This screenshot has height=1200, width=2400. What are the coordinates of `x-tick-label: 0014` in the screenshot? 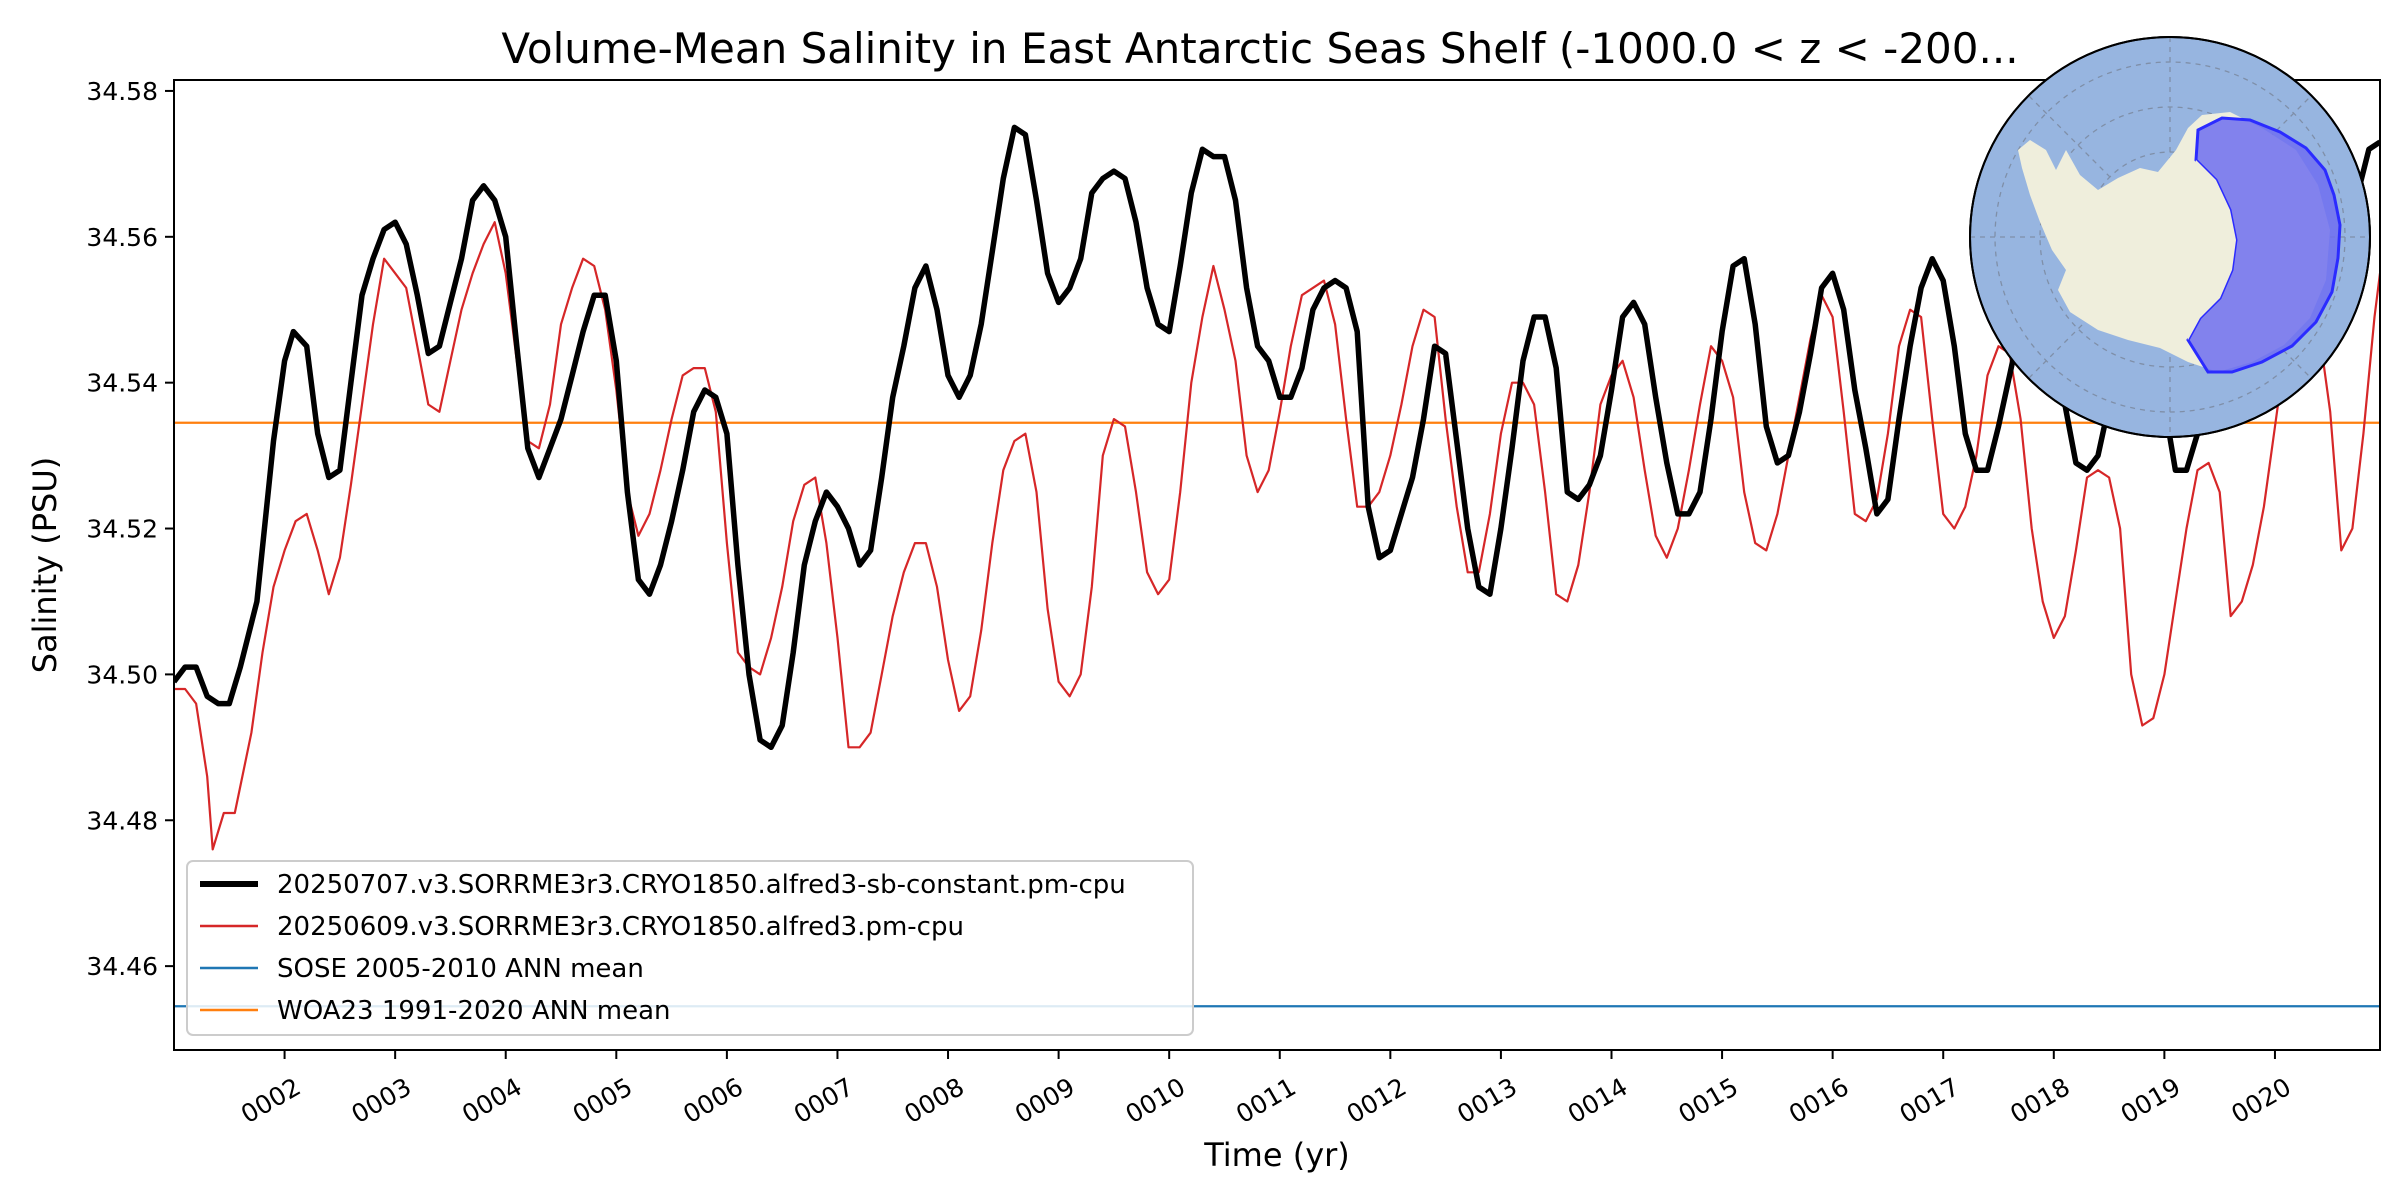 It's located at (1598, 1100).